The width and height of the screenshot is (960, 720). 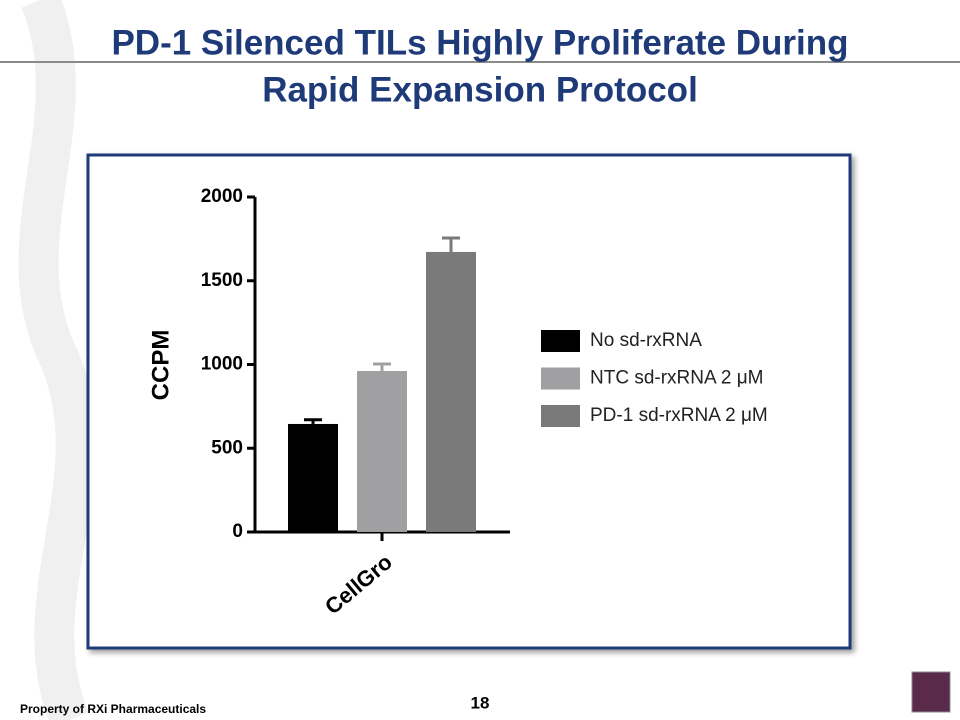 What do you see at coordinates (160, 365) in the screenshot?
I see `y-axis-label: CCPM` at bounding box center [160, 365].